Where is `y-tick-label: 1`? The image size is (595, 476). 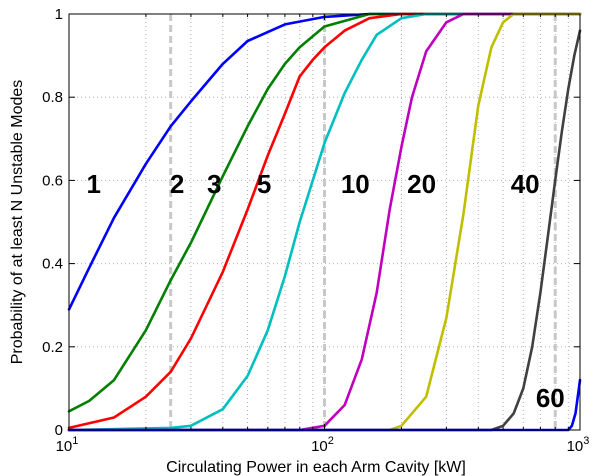
y-tick-label: 1 is located at coordinates (59, 14).